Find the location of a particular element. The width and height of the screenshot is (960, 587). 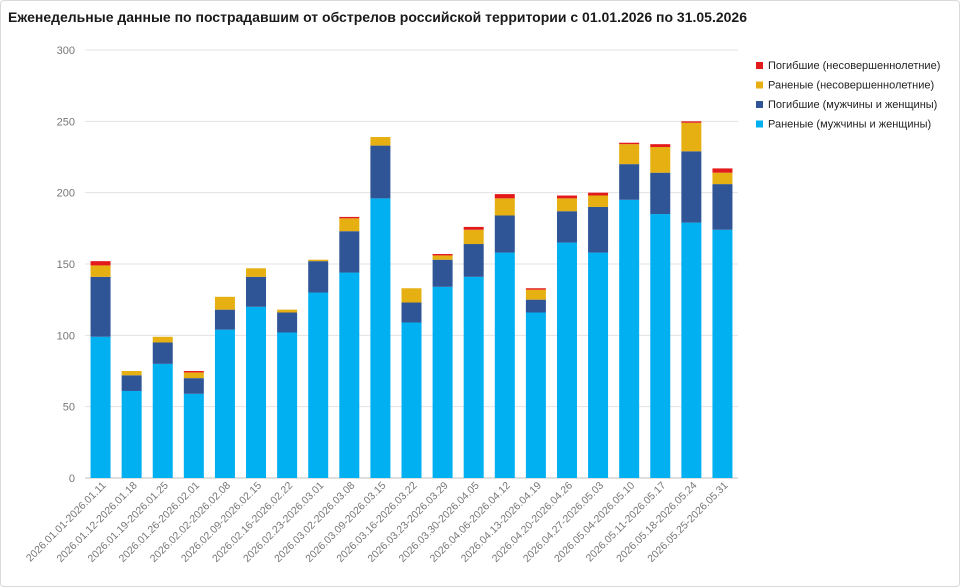

y-axis-ticks: 0 50 100 150 200 250 300 is located at coordinates (66, 265).